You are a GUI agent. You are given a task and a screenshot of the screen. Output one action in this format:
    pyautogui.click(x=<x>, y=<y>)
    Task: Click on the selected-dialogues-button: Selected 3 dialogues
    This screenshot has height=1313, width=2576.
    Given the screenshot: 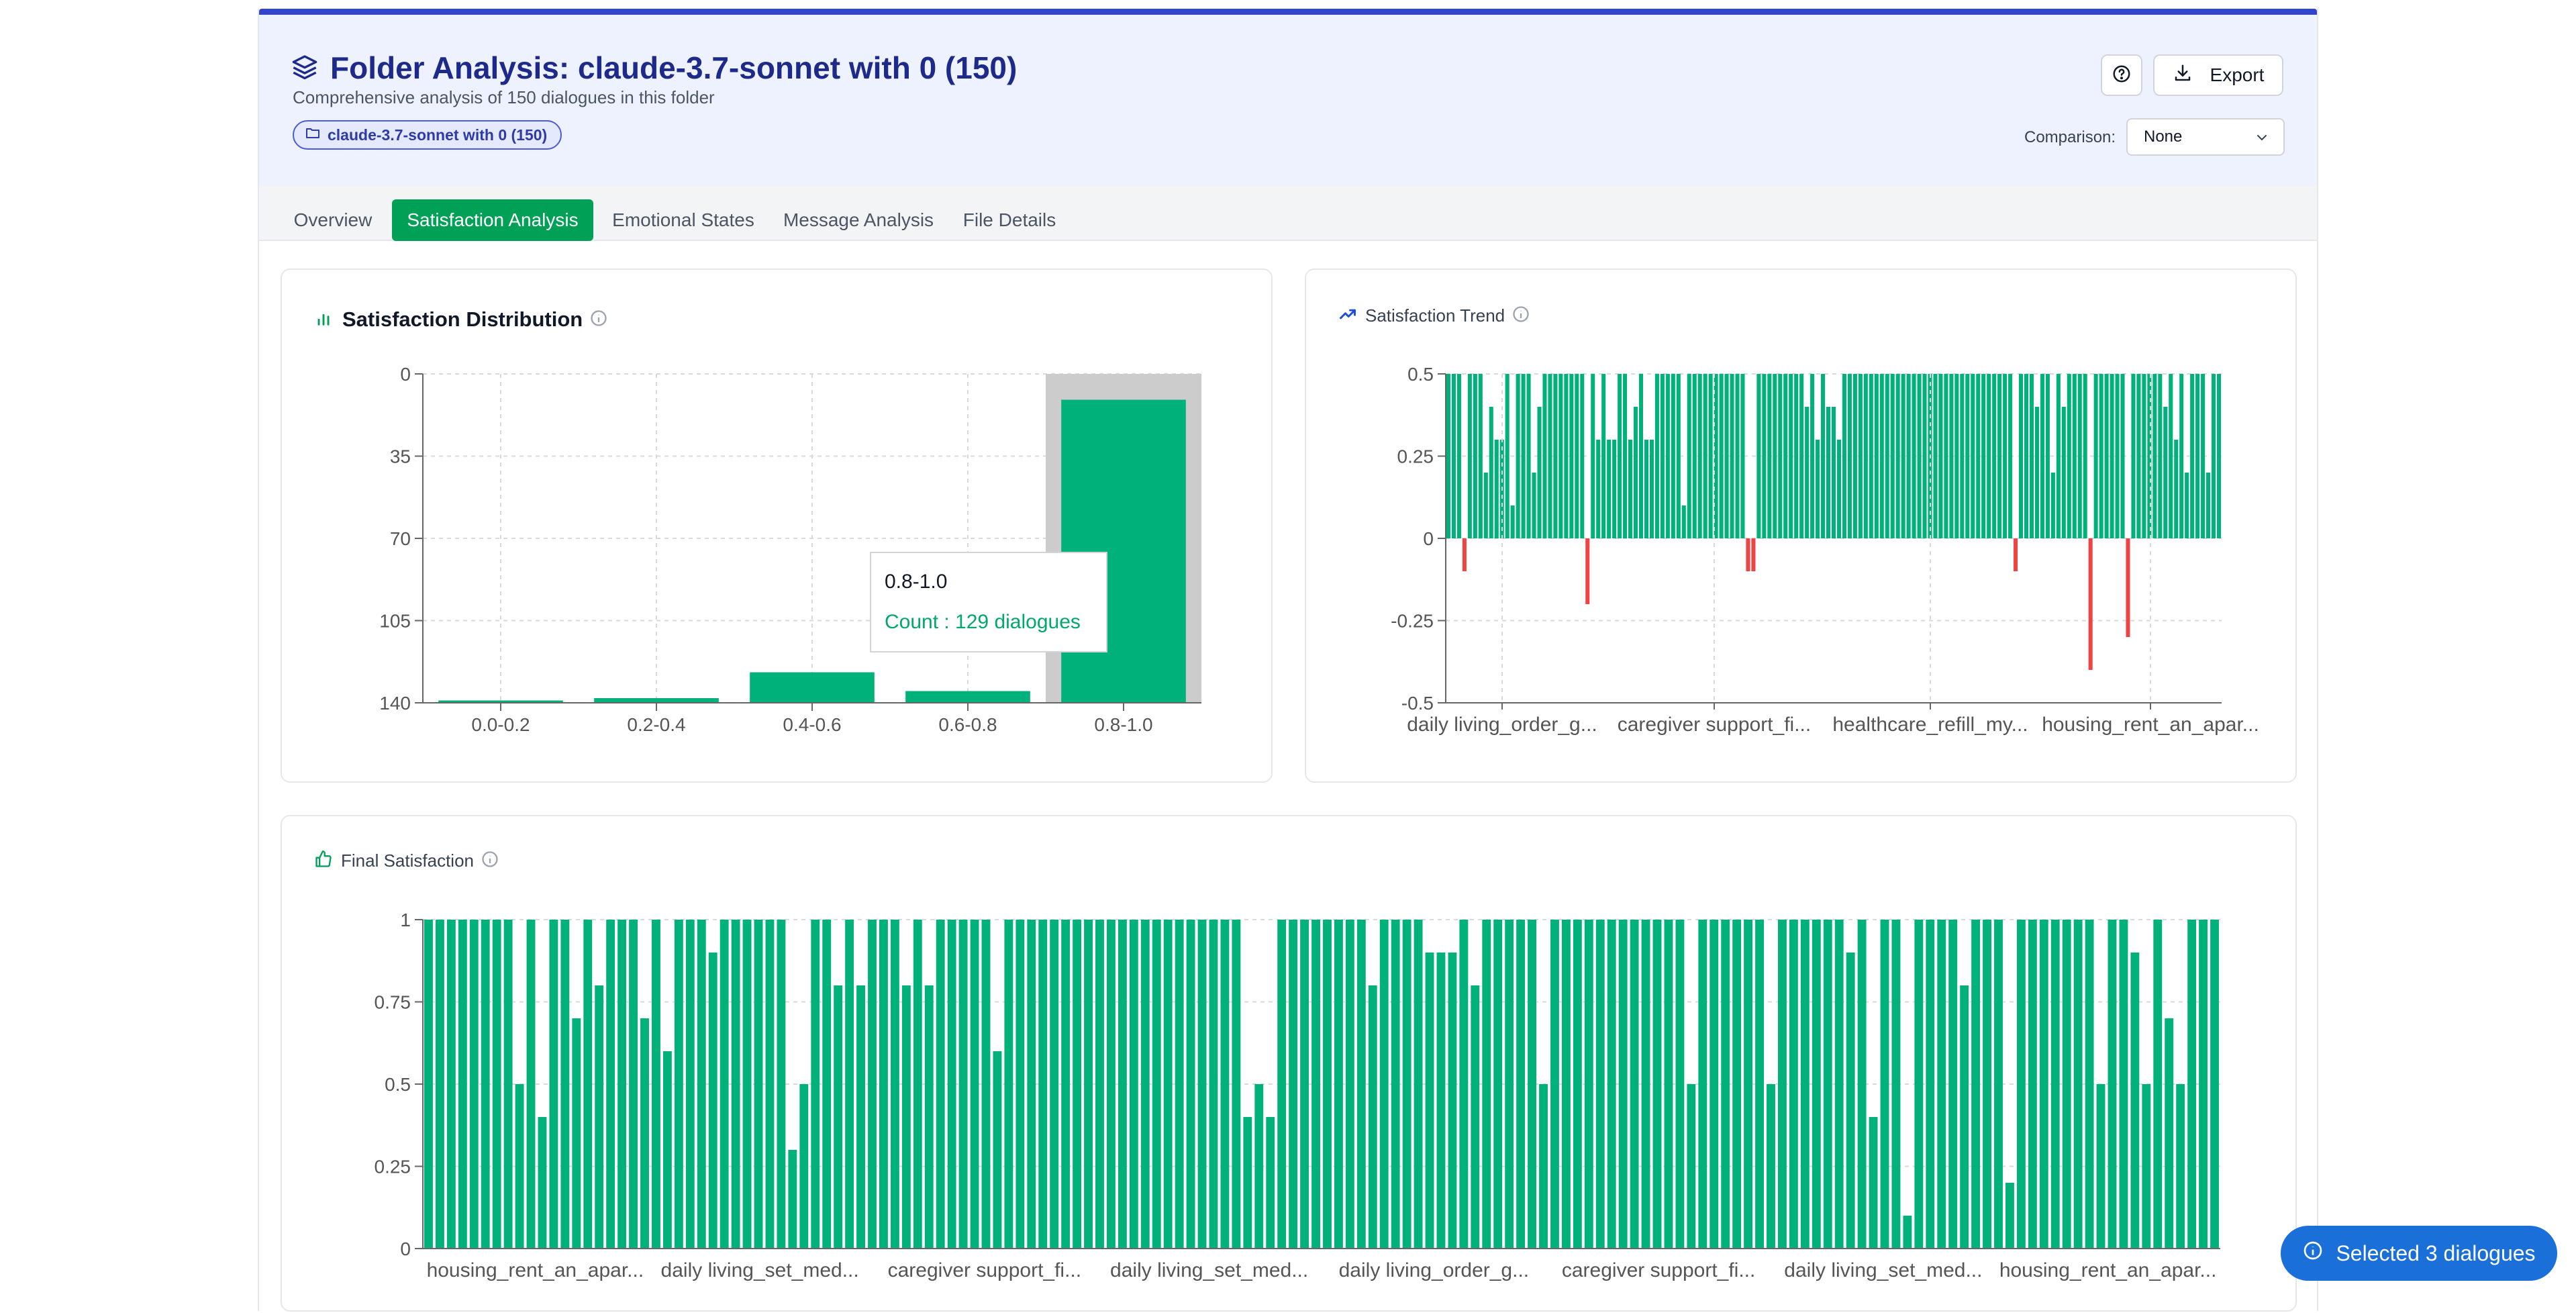 What is the action you would take?
    pyautogui.click(x=2419, y=1254)
    